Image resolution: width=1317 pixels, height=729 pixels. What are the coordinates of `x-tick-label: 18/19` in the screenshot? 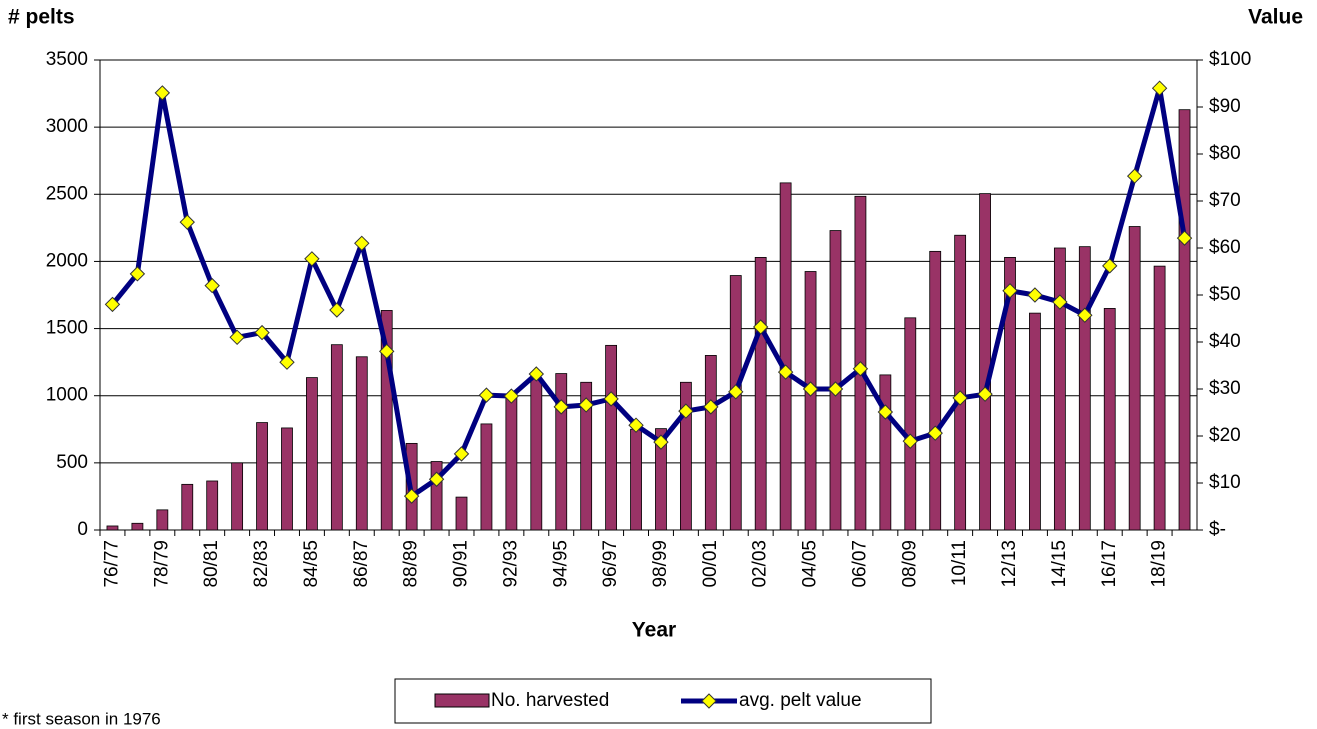 It's located at (1159, 564).